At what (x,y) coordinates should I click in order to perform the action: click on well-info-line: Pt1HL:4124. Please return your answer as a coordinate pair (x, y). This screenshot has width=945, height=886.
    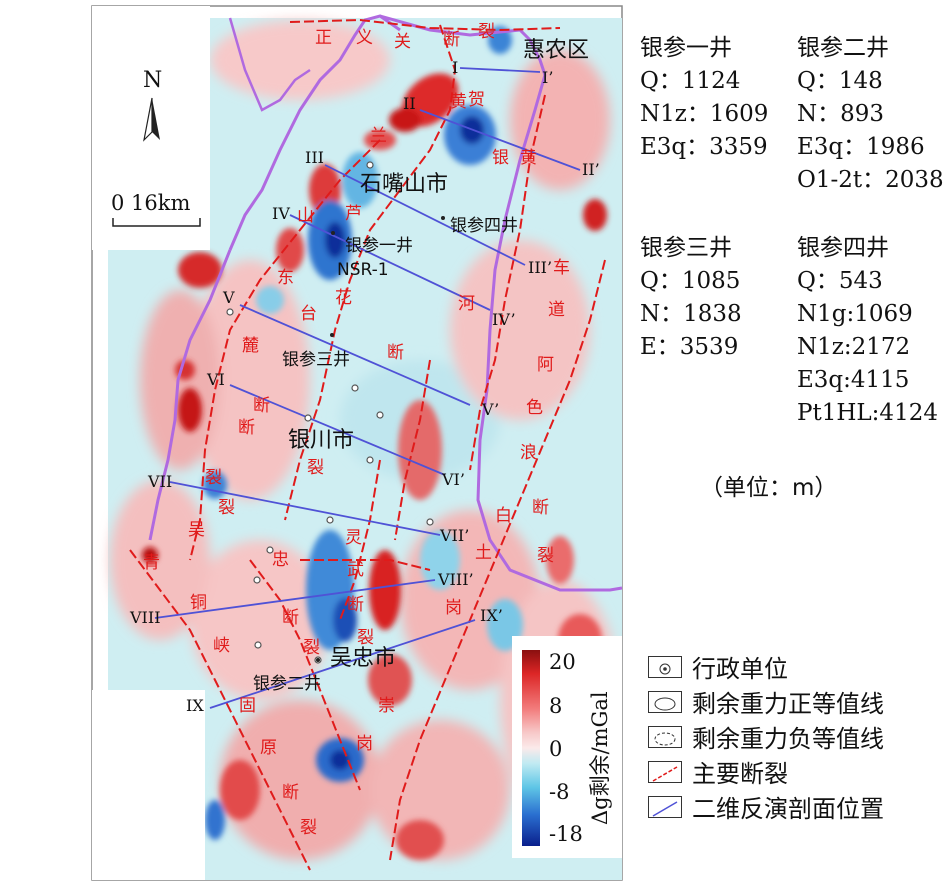
    Looking at the image, I should click on (867, 413).